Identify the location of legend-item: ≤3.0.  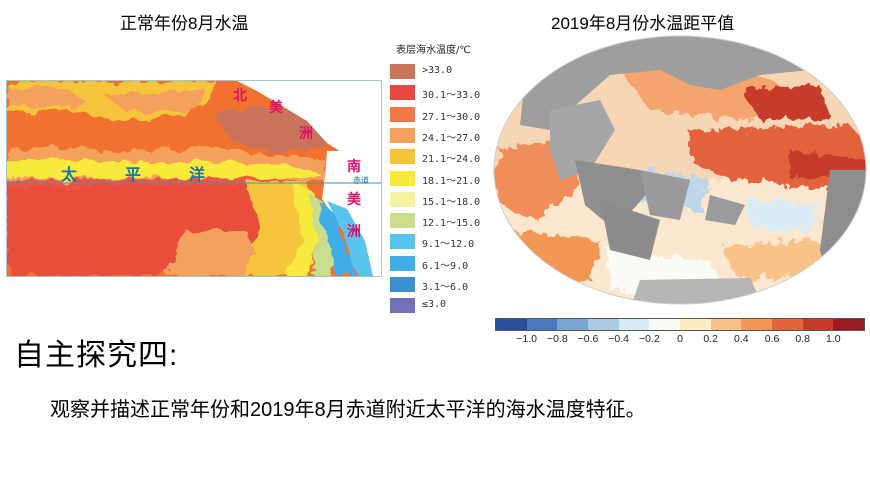
(445, 306).